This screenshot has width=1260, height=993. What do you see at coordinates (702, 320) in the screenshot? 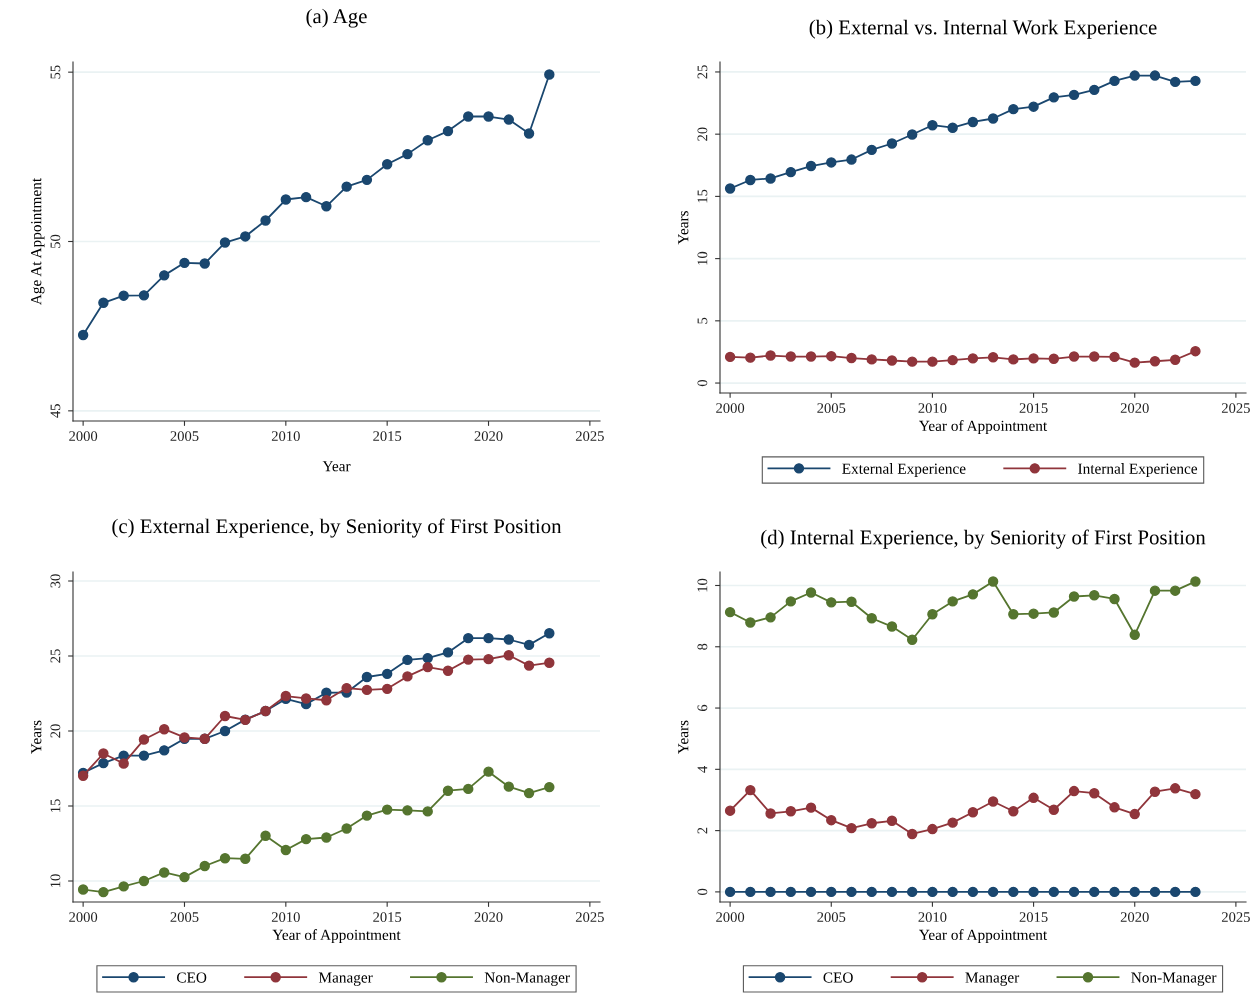
I see `y-tick-label: 5` at bounding box center [702, 320].